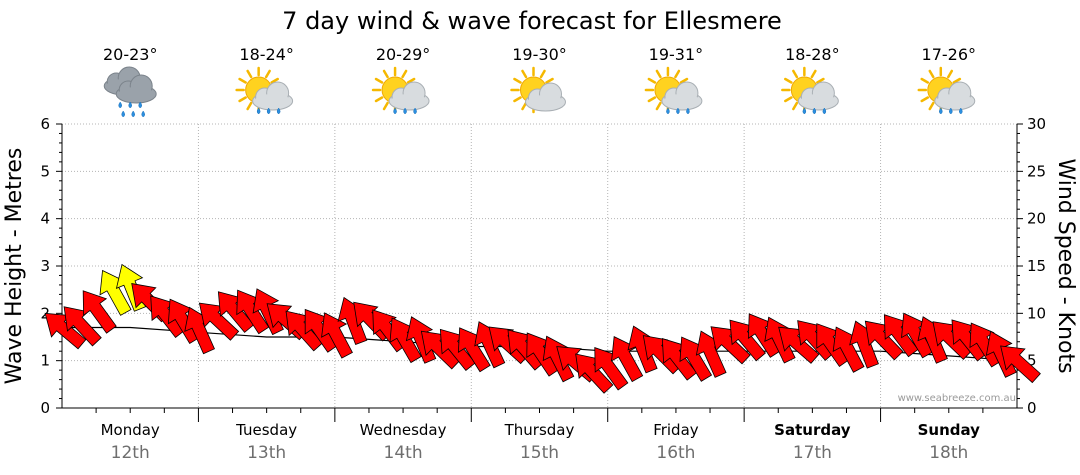  I want to click on left-tick-label: 4, so click(45, 219).